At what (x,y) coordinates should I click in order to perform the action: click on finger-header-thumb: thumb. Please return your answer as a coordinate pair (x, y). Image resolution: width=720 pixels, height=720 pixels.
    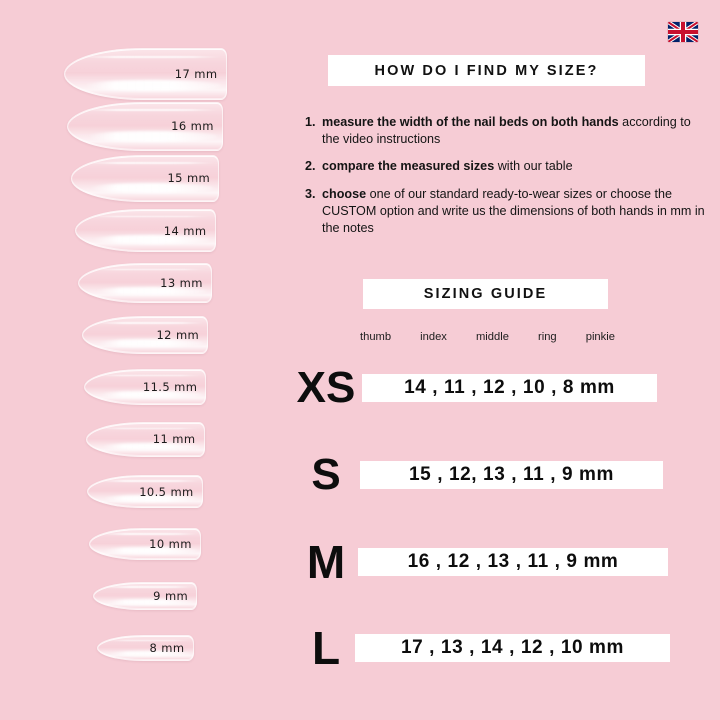
    Looking at the image, I should click on (376, 337).